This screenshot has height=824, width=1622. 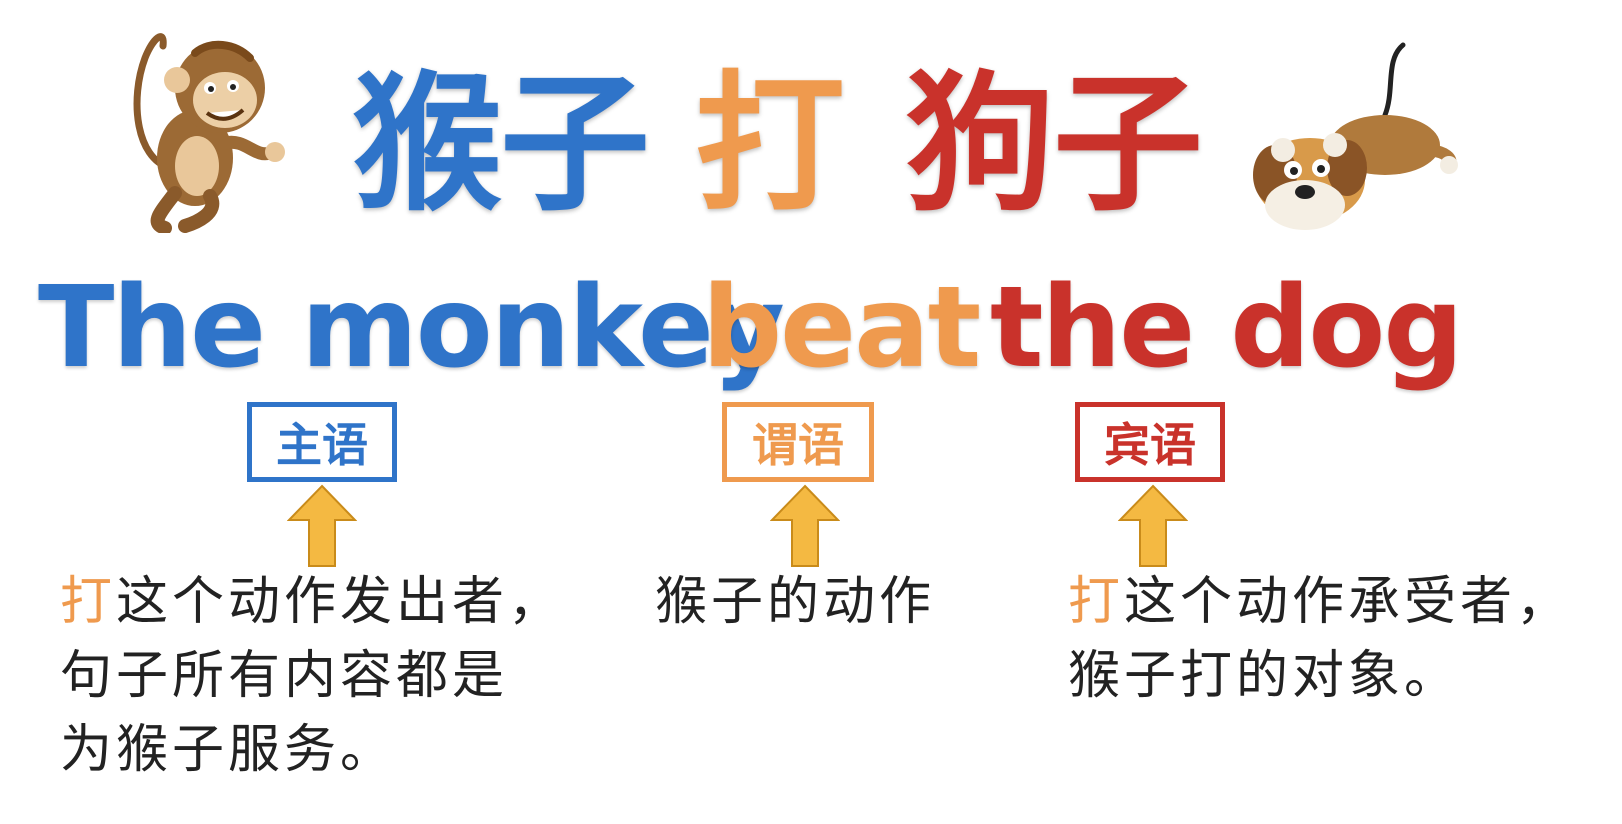 What do you see at coordinates (284, 676) in the screenshot?
I see `desc-subject-line2: 句子所有内容都是` at bounding box center [284, 676].